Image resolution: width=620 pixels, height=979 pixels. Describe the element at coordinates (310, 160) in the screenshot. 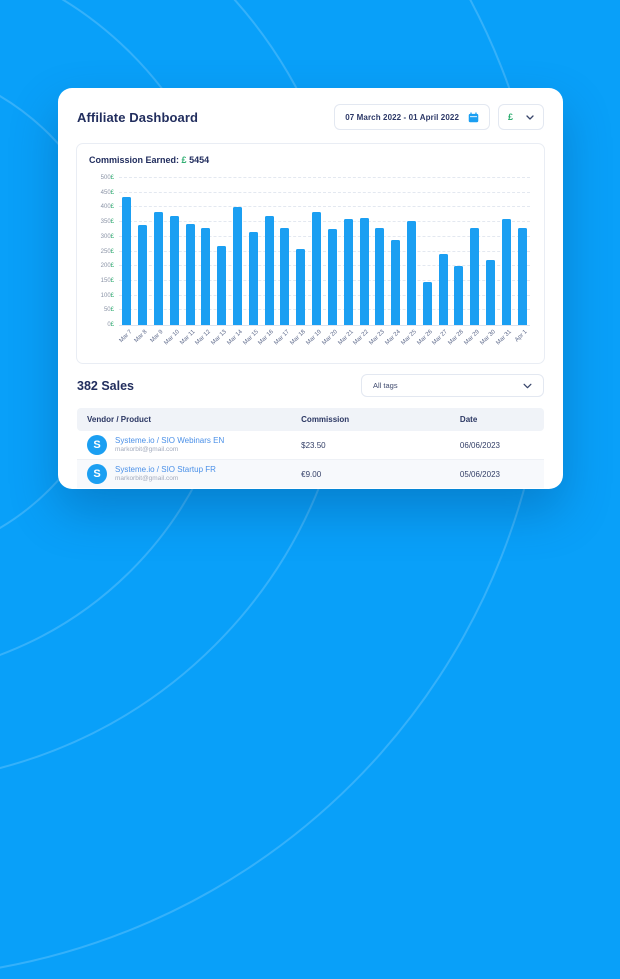

I see `commission-earned-title: Commission Earned: £ 5454` at that location.